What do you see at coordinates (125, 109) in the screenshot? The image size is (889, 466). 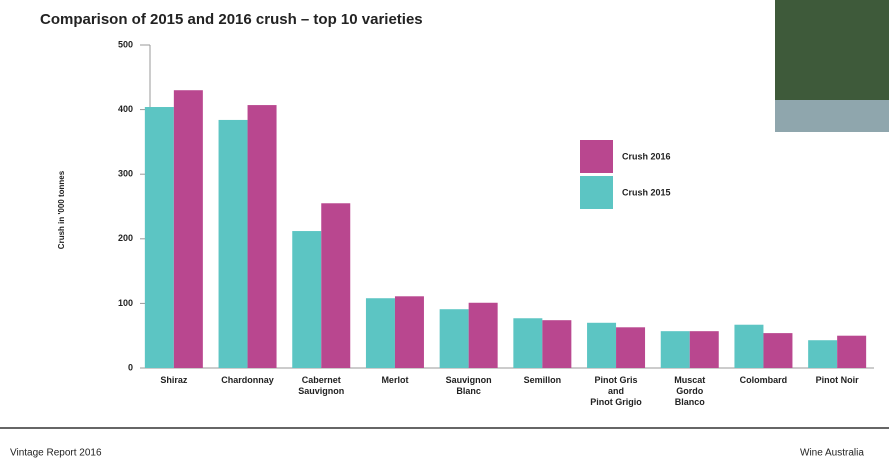 I see `y-tick-label: 400` at bounding box center [125, 109].